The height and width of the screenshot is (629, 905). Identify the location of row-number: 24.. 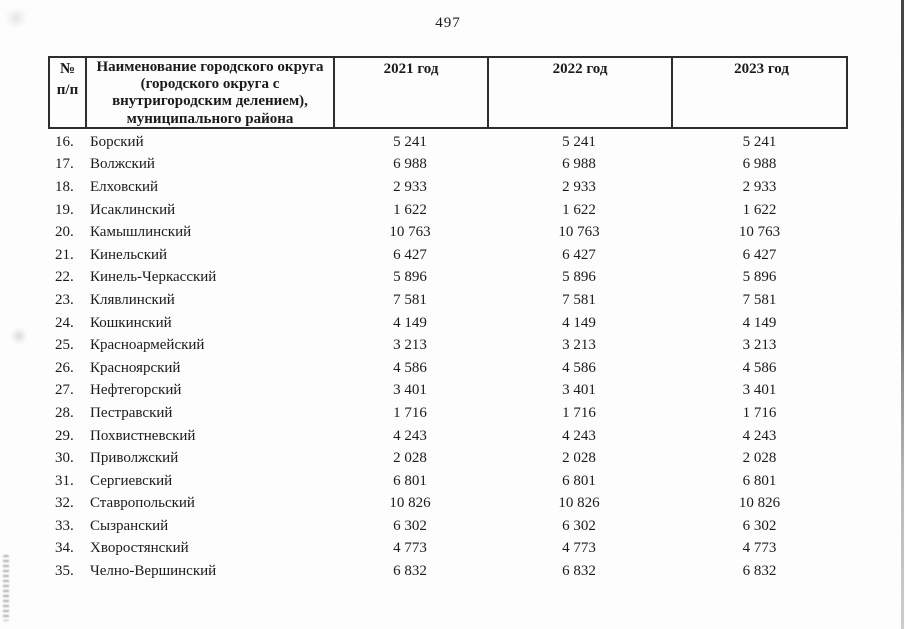
(64, 322).